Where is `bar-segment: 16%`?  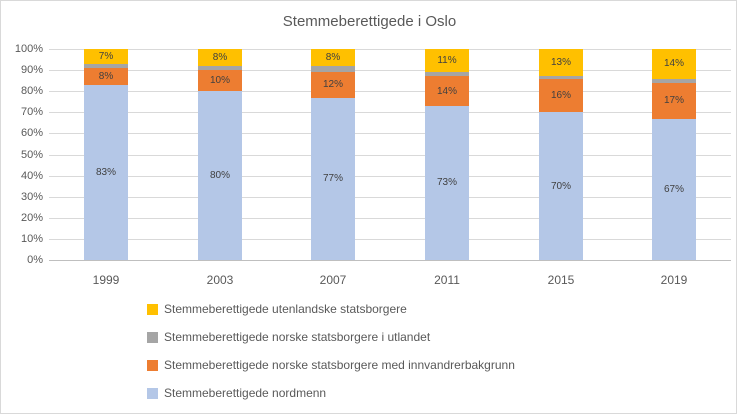 bar-segment: 16% is located at coordinates (561, 95).